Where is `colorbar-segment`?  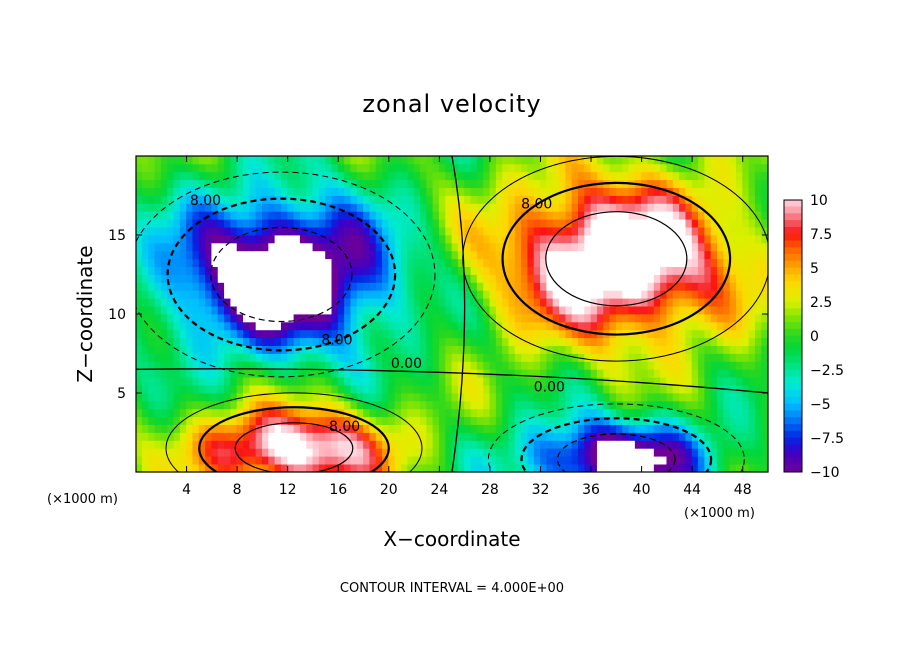
colorbar-segment is located at coordinates (793, 251).